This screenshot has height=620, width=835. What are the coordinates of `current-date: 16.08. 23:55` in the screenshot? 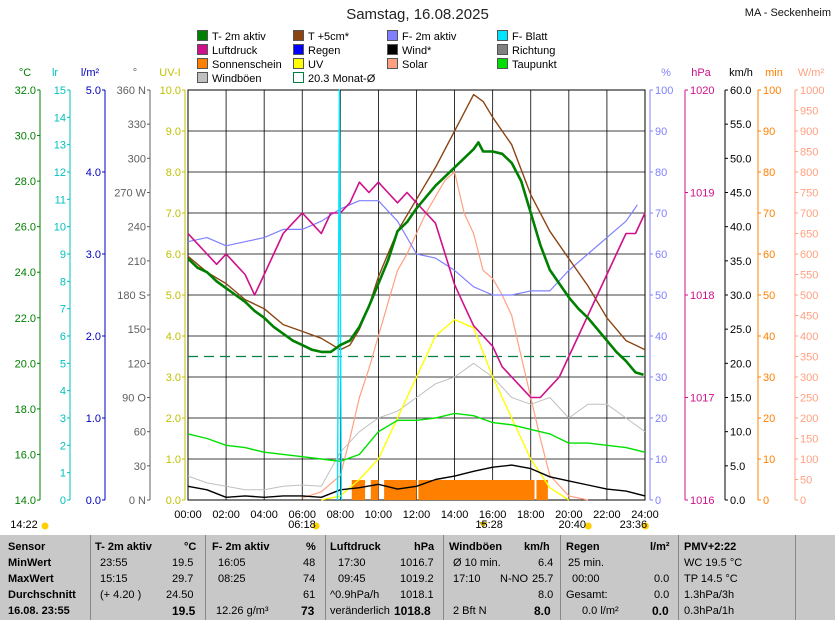 It's located at (39, 611).